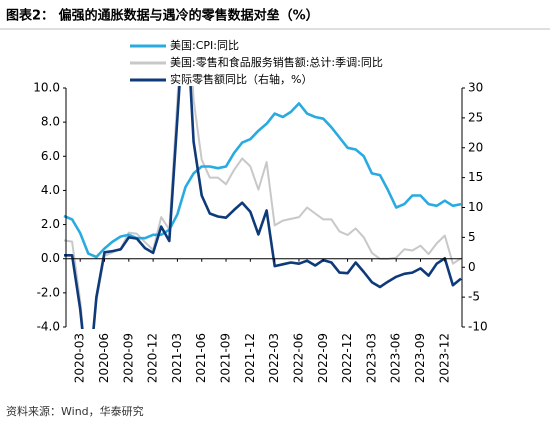 The image size is (550, 437). What do you see at coordinates (50, 190) in the screenshot?
I see `y-tick-label: 4.0` at bounding box center [50, 190].